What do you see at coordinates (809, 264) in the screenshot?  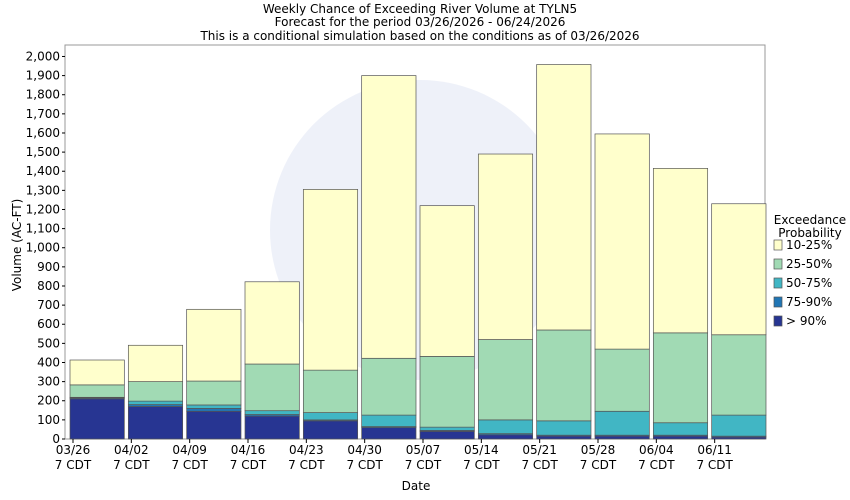 I see `legend-label: 25-50%` at bounding box center [809, 264].